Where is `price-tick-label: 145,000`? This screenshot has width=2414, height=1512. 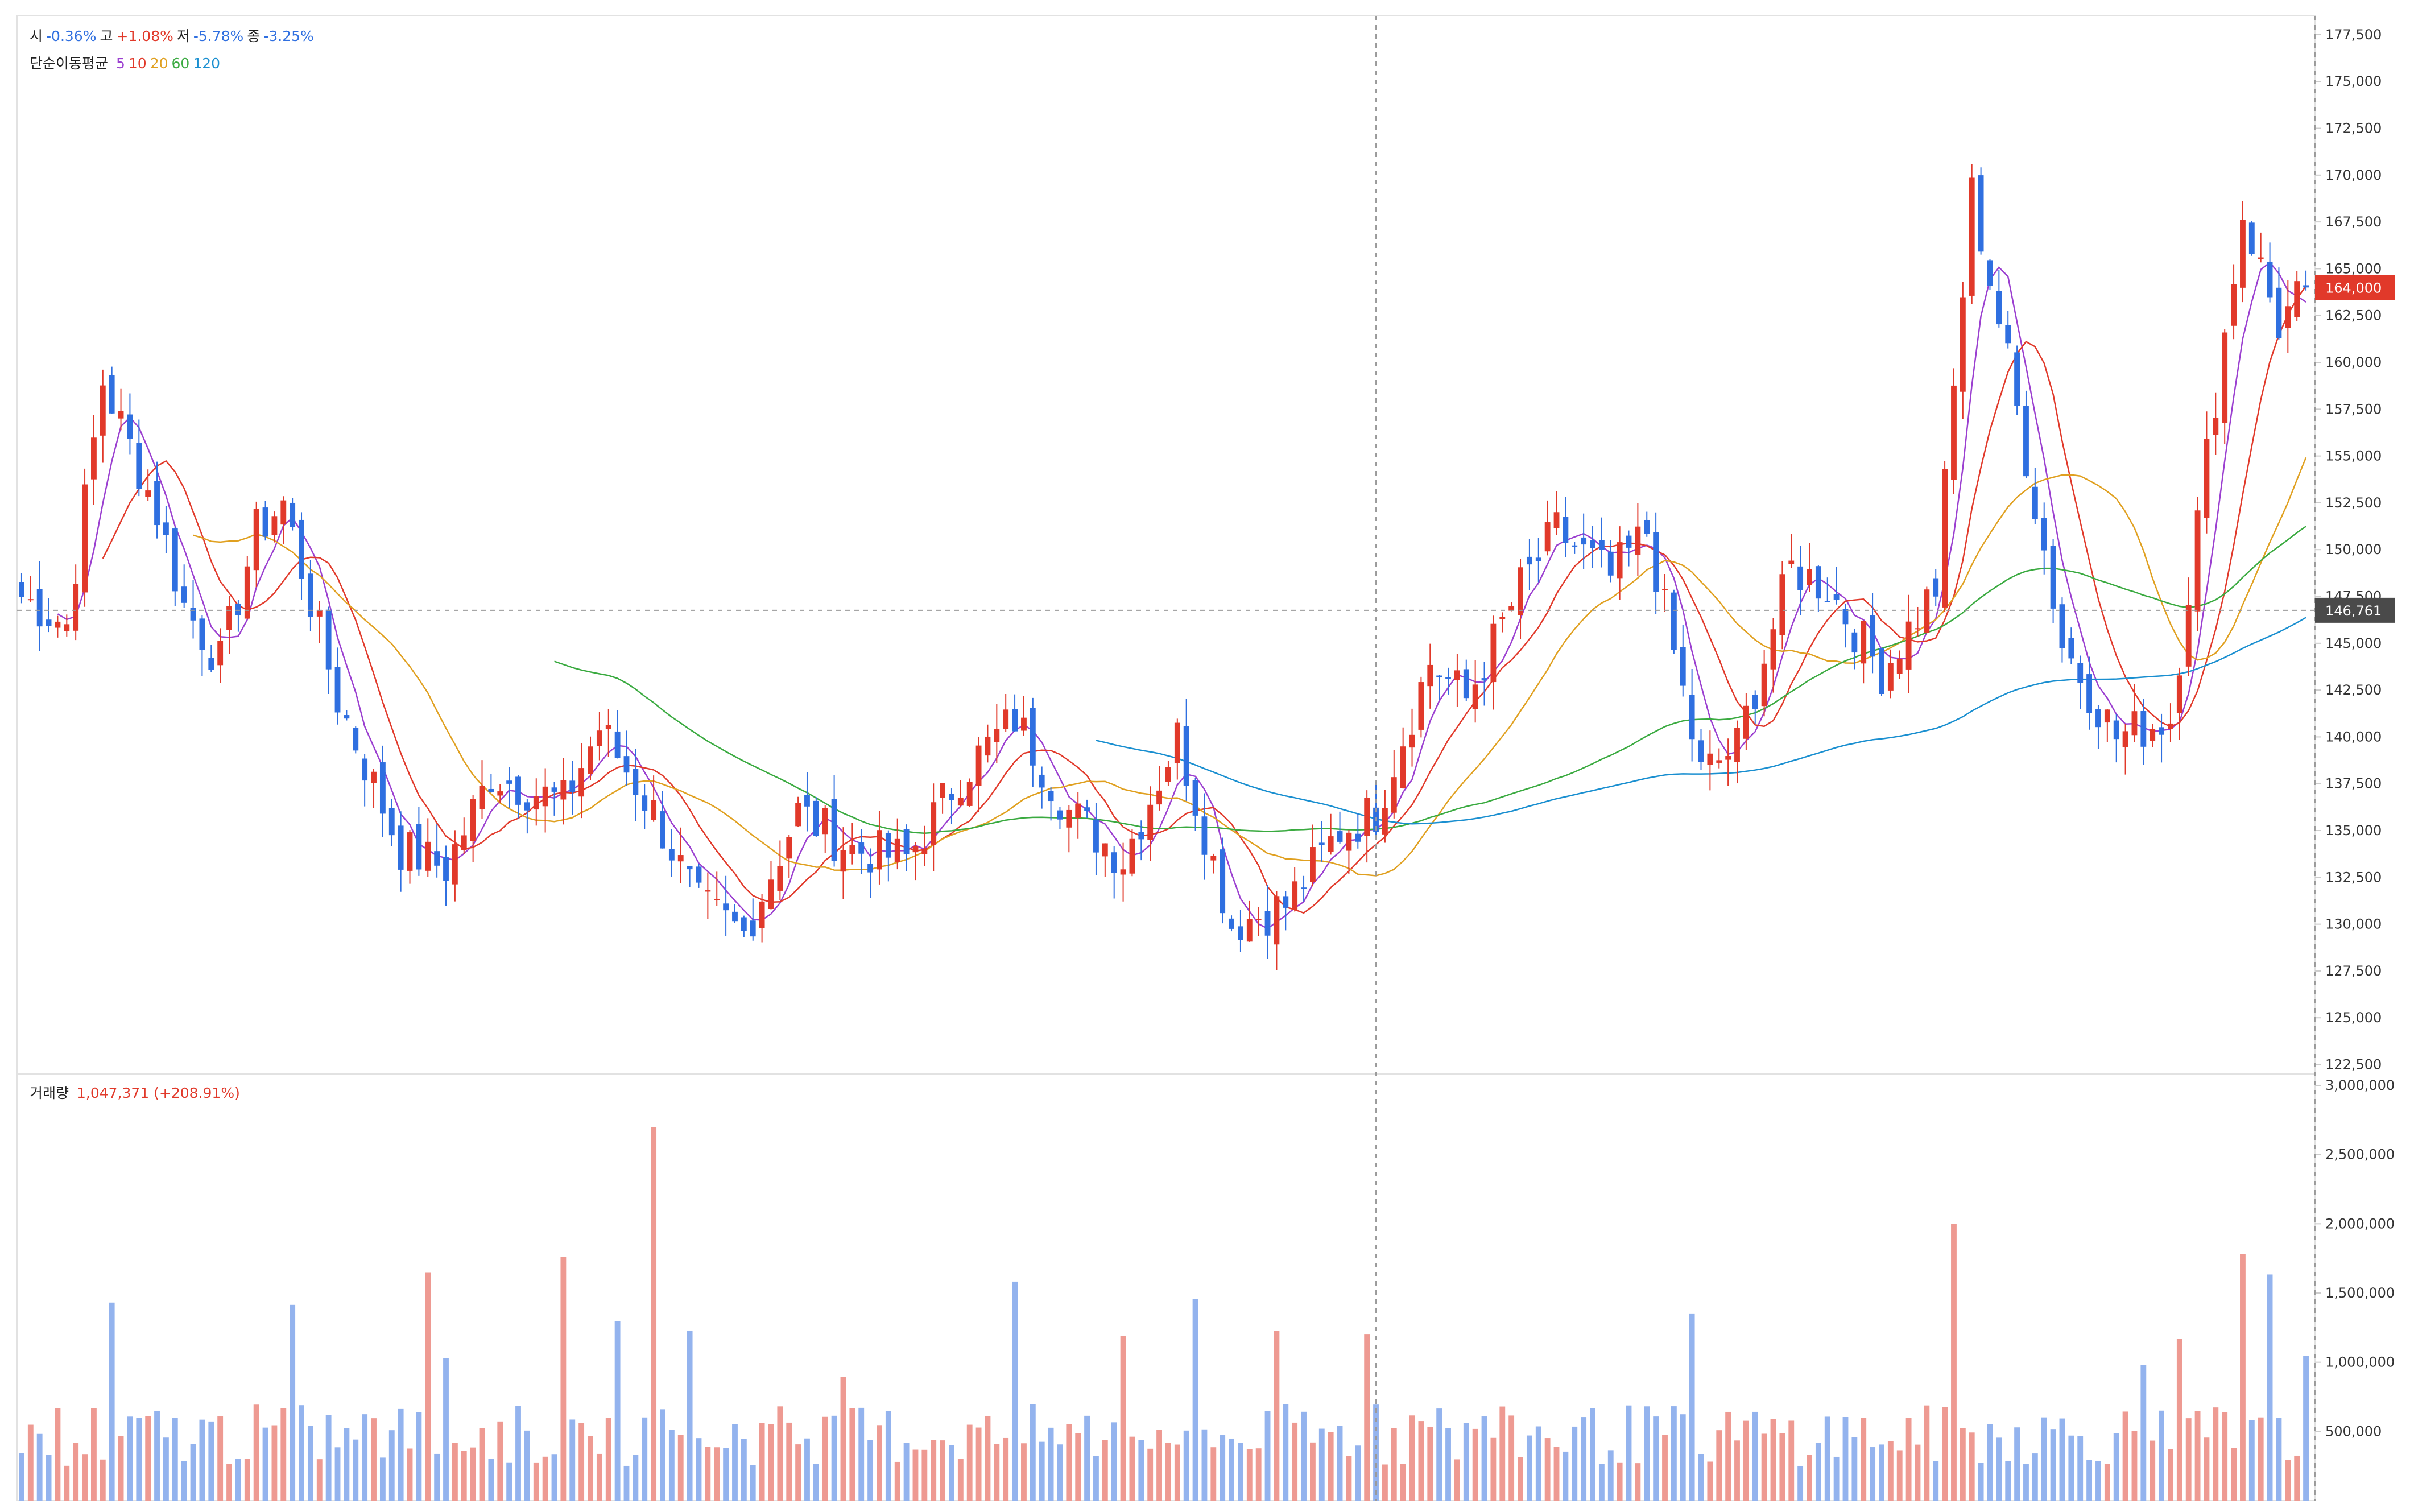
price-tick-label: 145,000 is located at coordinates (2354, 643).